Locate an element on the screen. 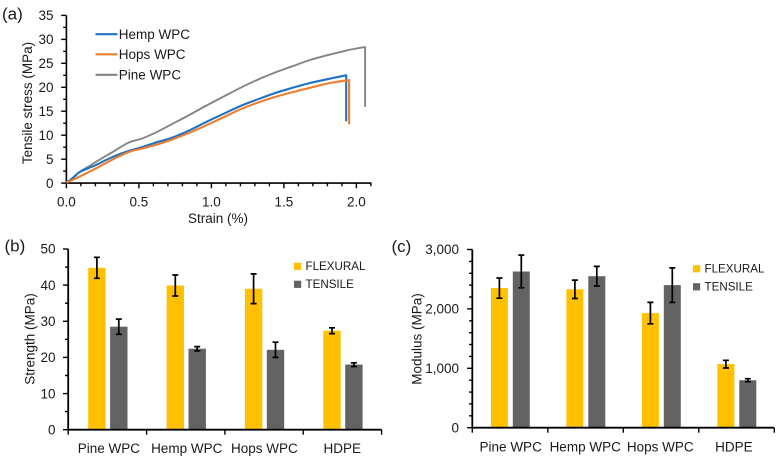 This screenshot has width=777, height=460. svg-text: 50 is located at coordinates (47, 249).